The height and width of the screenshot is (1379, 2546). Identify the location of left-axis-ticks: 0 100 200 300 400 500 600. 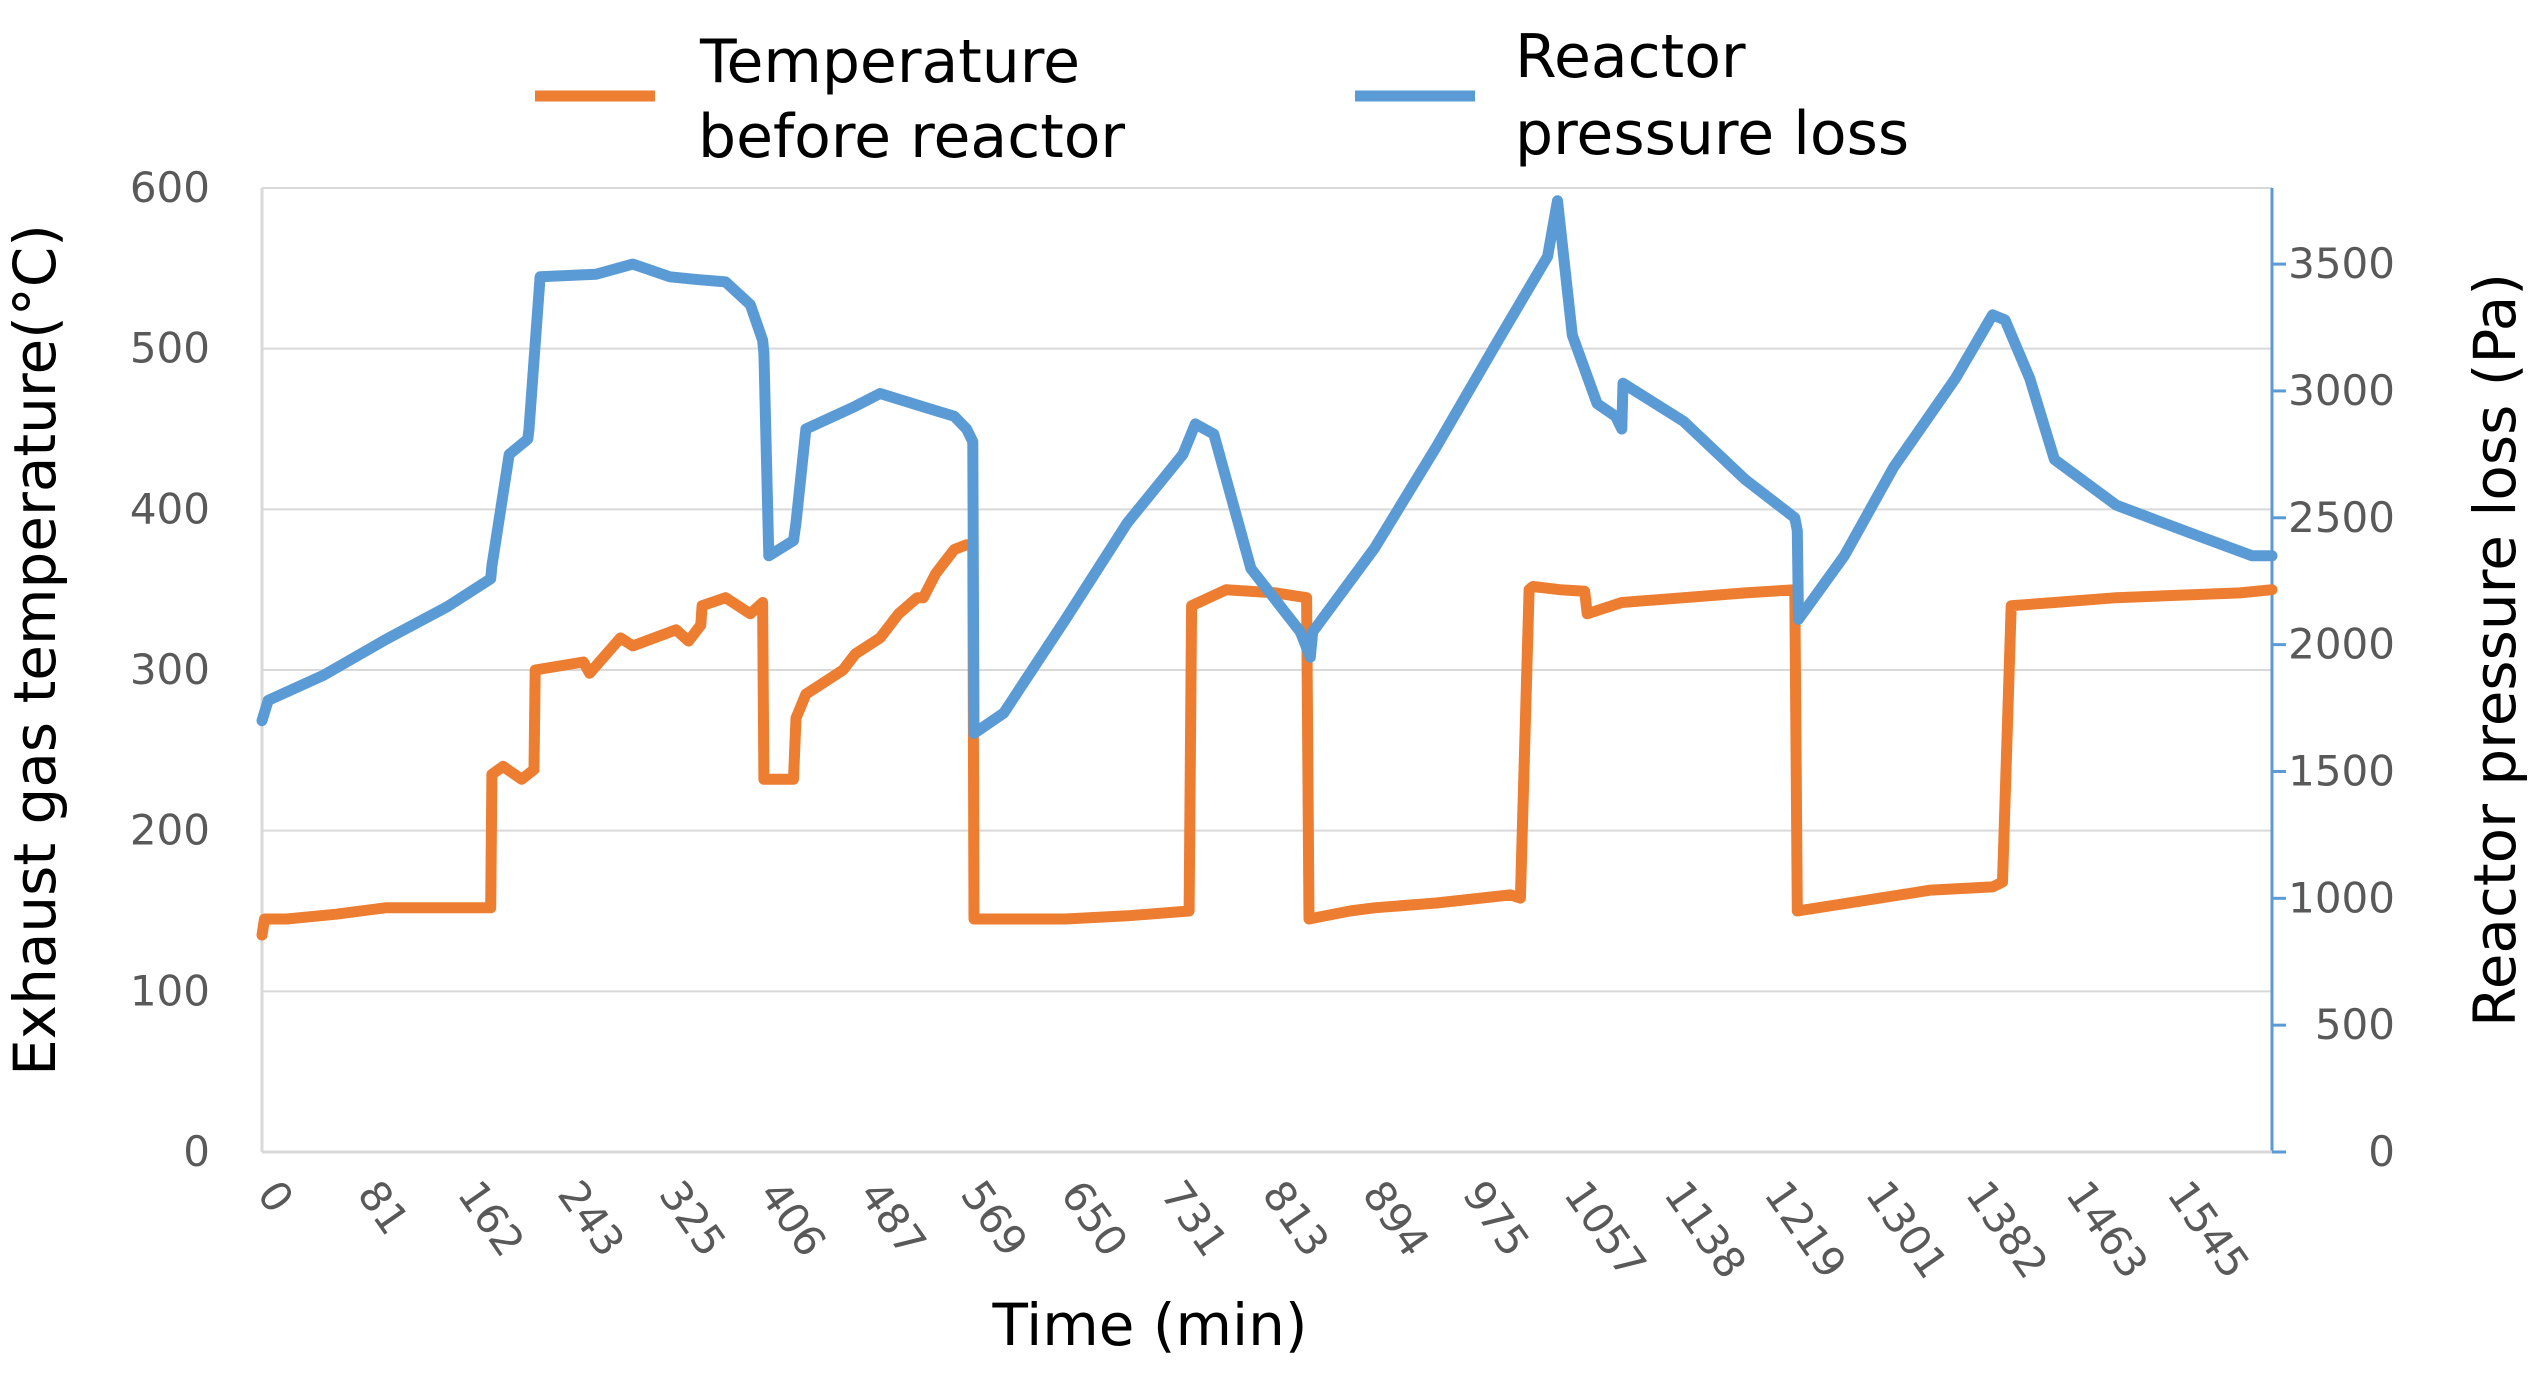
(170, 669).